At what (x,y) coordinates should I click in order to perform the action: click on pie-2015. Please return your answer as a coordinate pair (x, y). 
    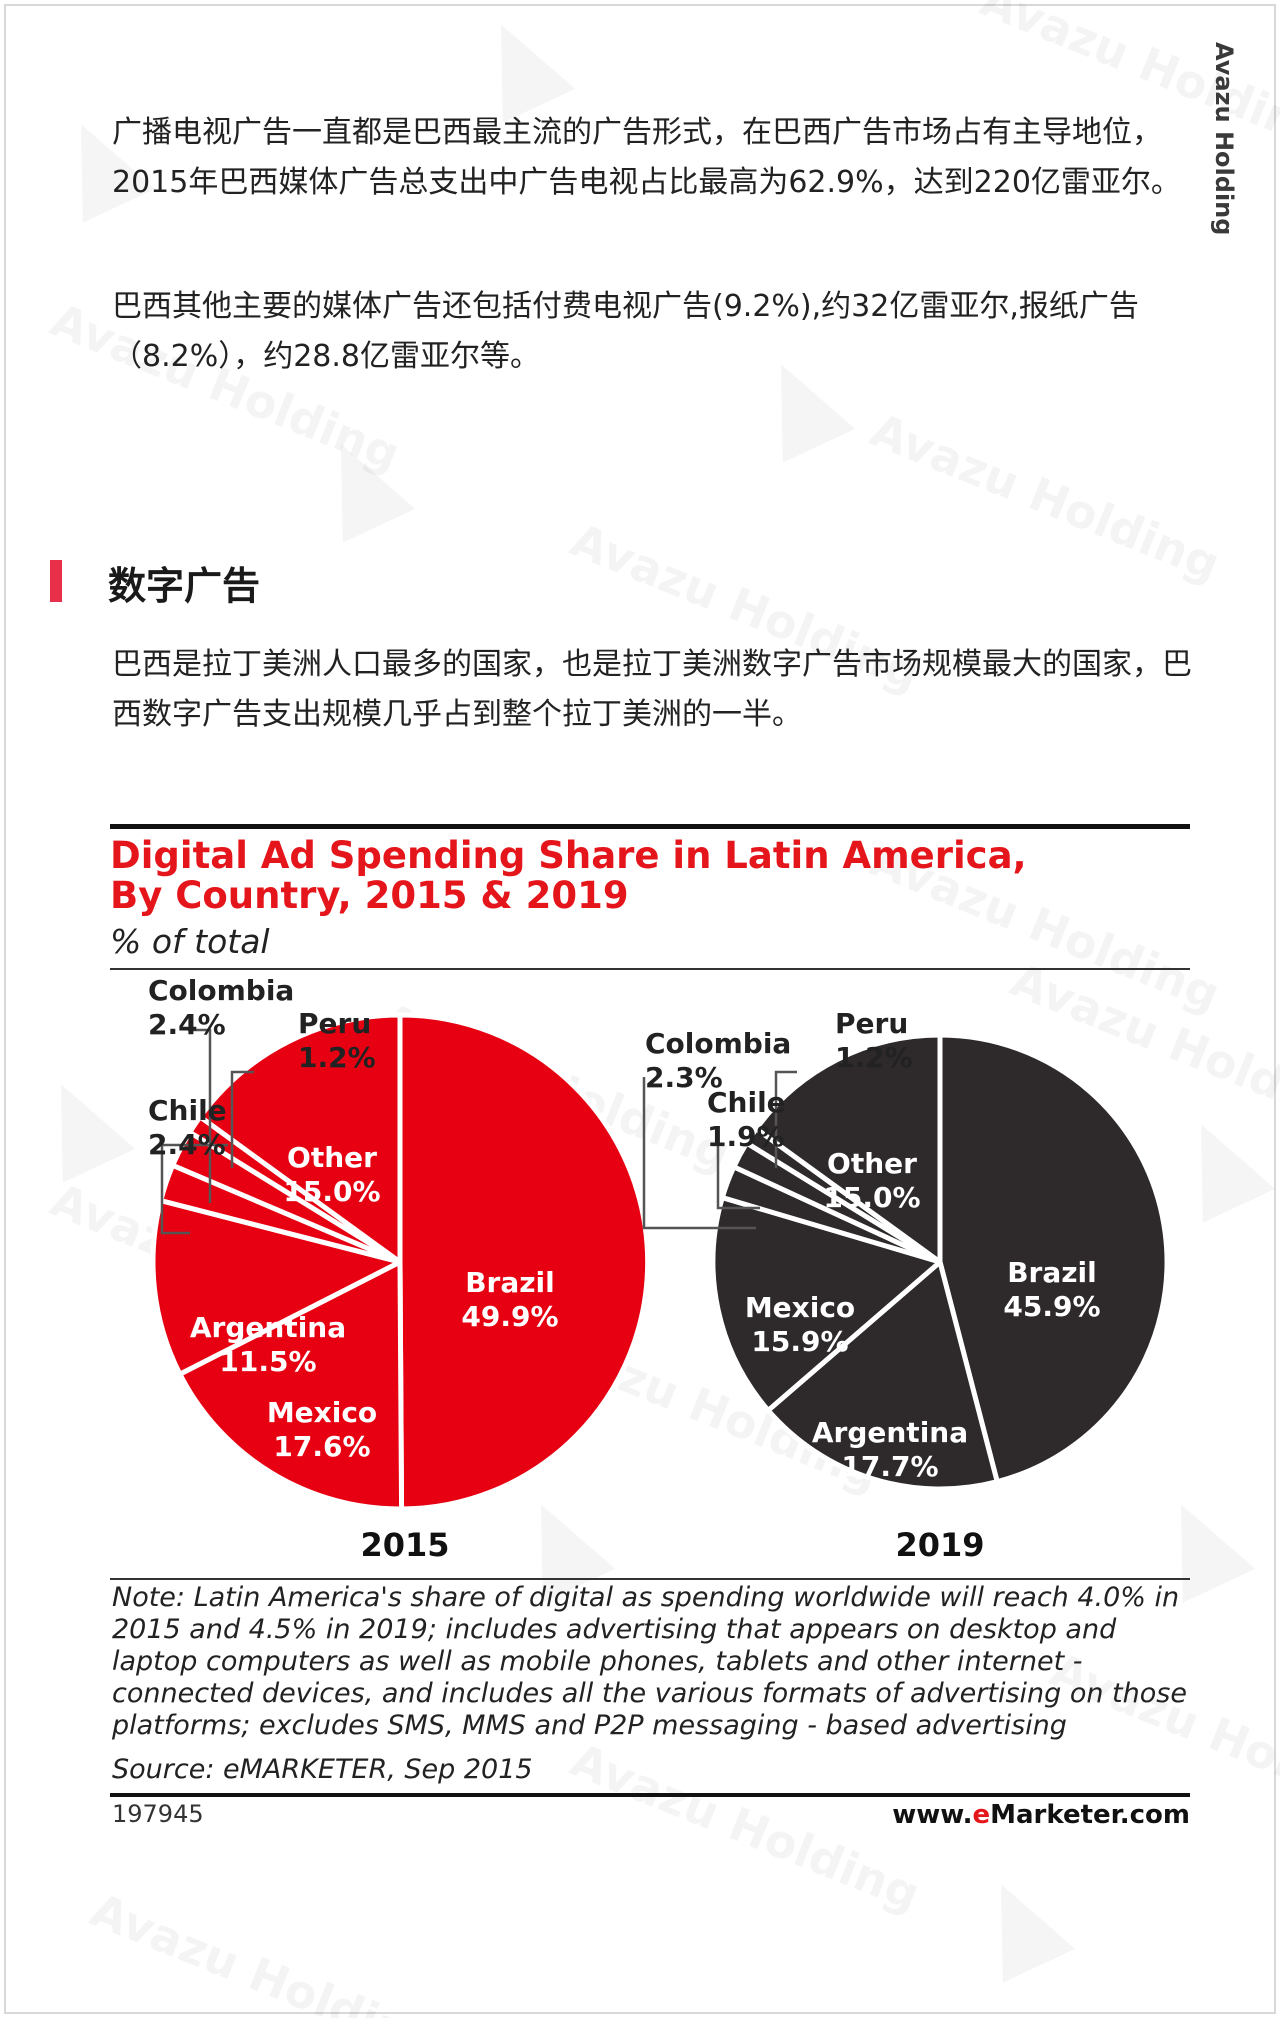
    Looking at the image, I should click on (400, 1262).